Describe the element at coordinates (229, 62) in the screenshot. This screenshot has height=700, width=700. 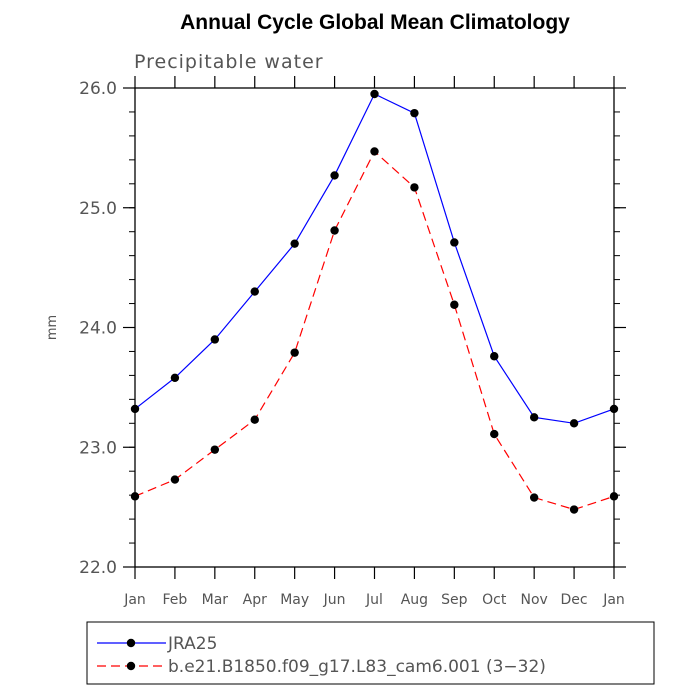
I see `chart-subtitle: Precipitable water` at that location.